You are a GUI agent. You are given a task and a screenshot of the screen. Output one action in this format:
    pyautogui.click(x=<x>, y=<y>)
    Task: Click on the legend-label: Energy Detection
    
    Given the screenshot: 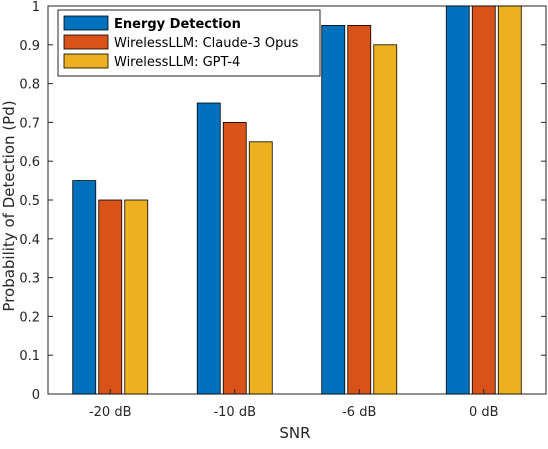 What is the action you would take?
    pyautogui.click(x=177, y=24)
    